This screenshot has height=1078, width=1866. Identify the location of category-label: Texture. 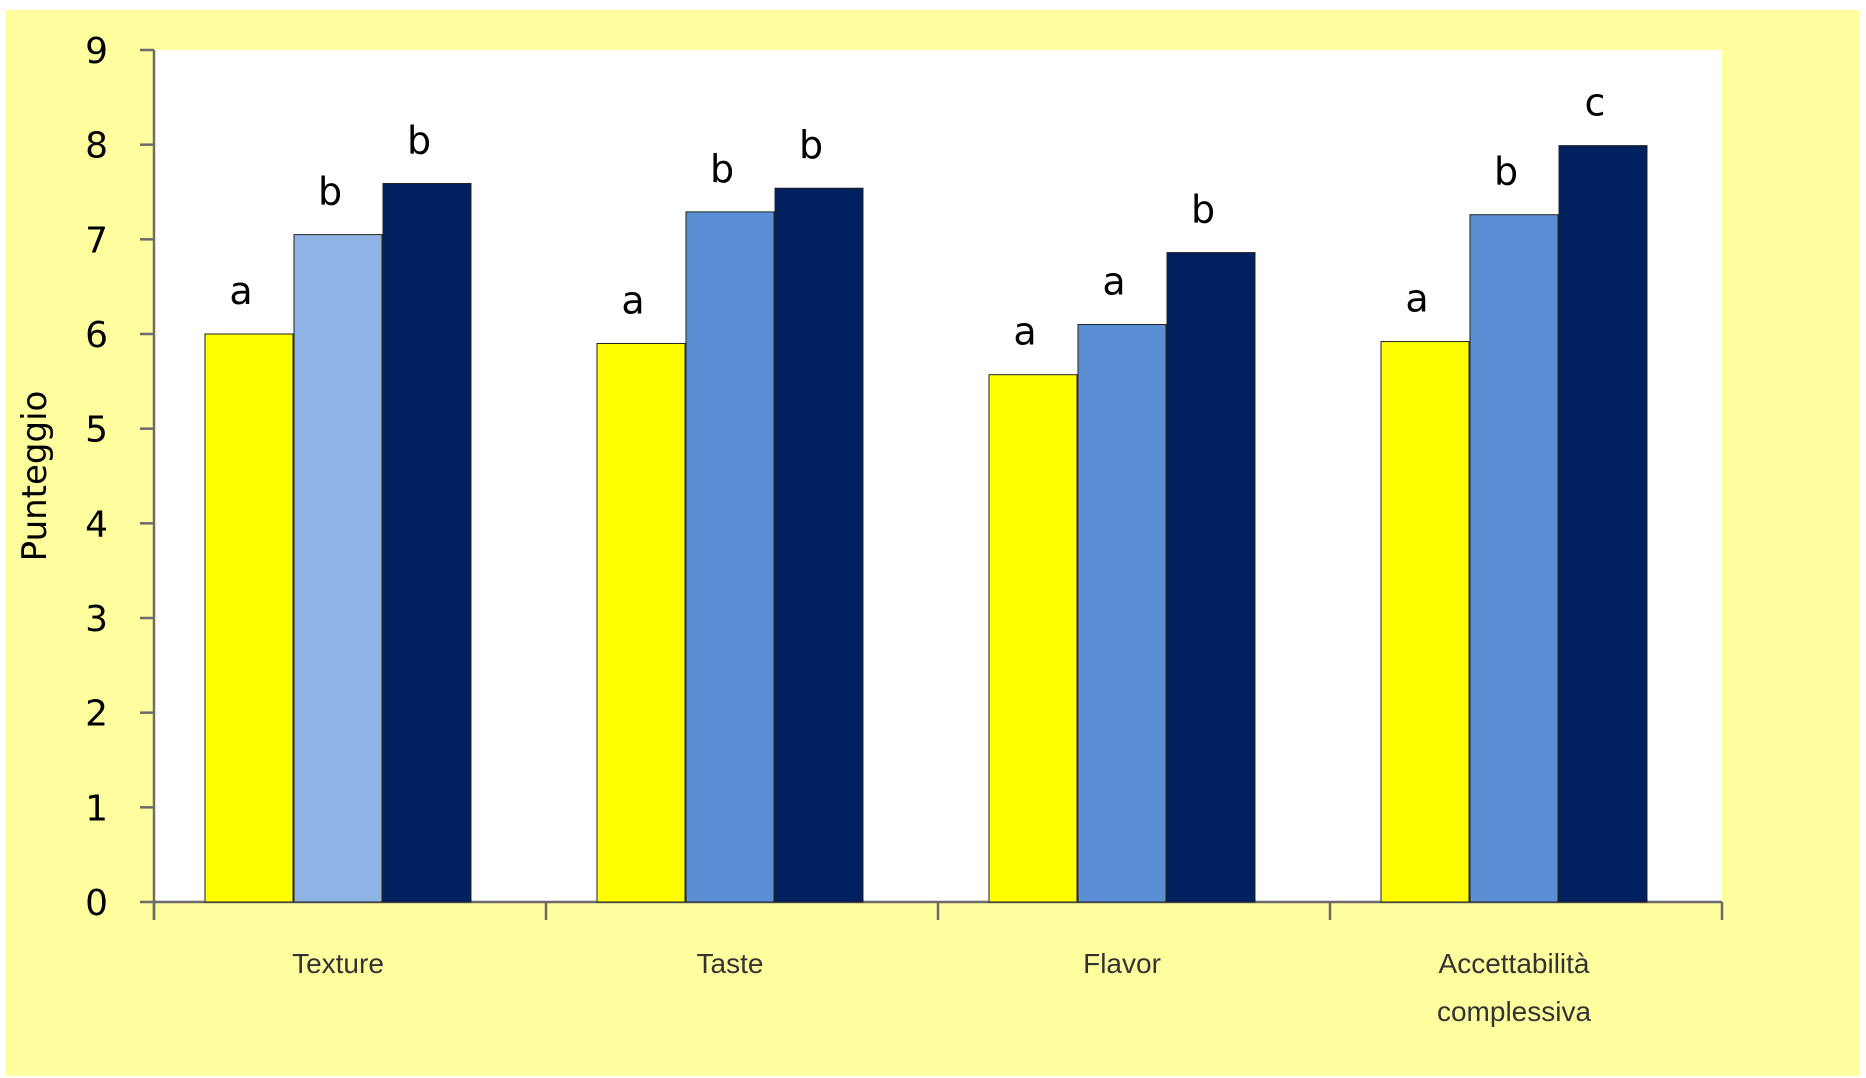
(338, 963).